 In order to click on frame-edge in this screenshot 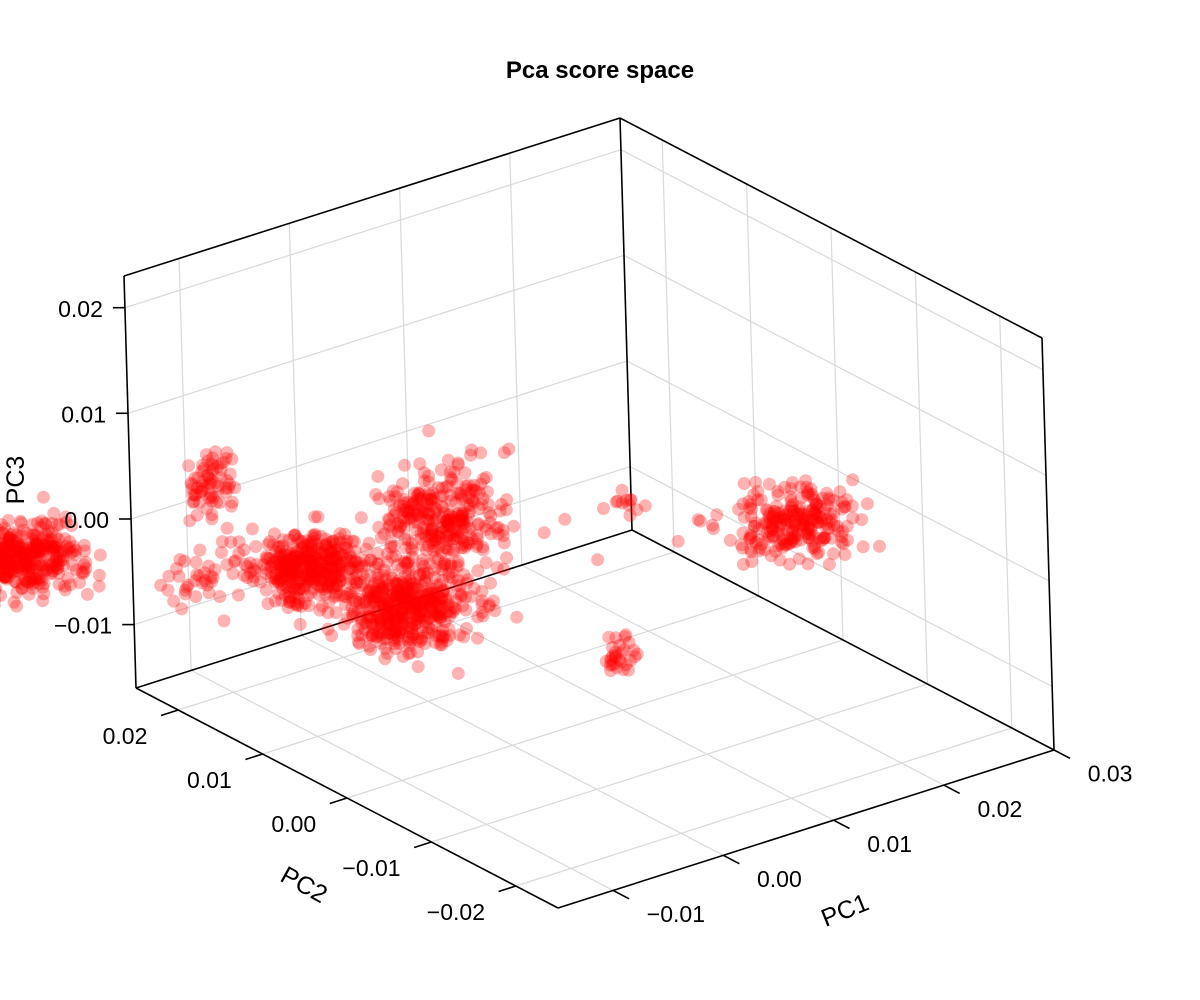, I will do `click(843, 640)`.